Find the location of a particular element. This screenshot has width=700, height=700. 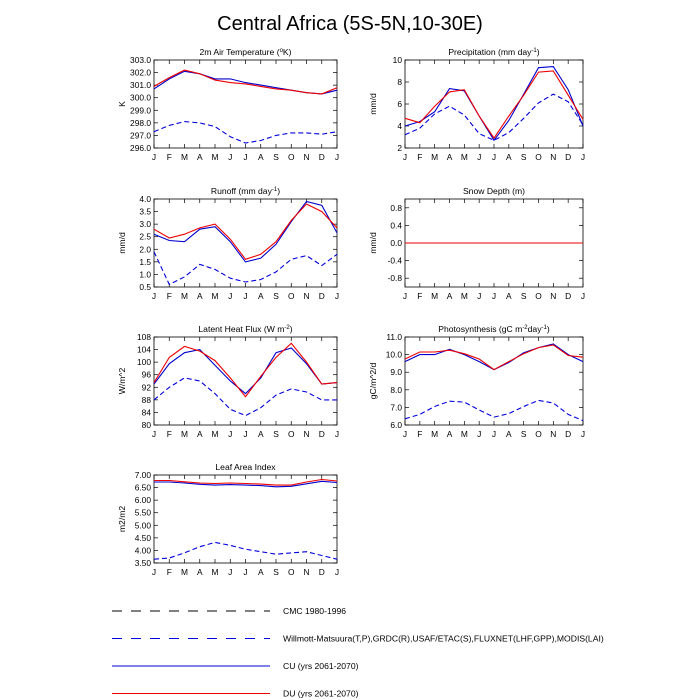

y-tick-label: 299.0 is located at coordinates (140, 110).